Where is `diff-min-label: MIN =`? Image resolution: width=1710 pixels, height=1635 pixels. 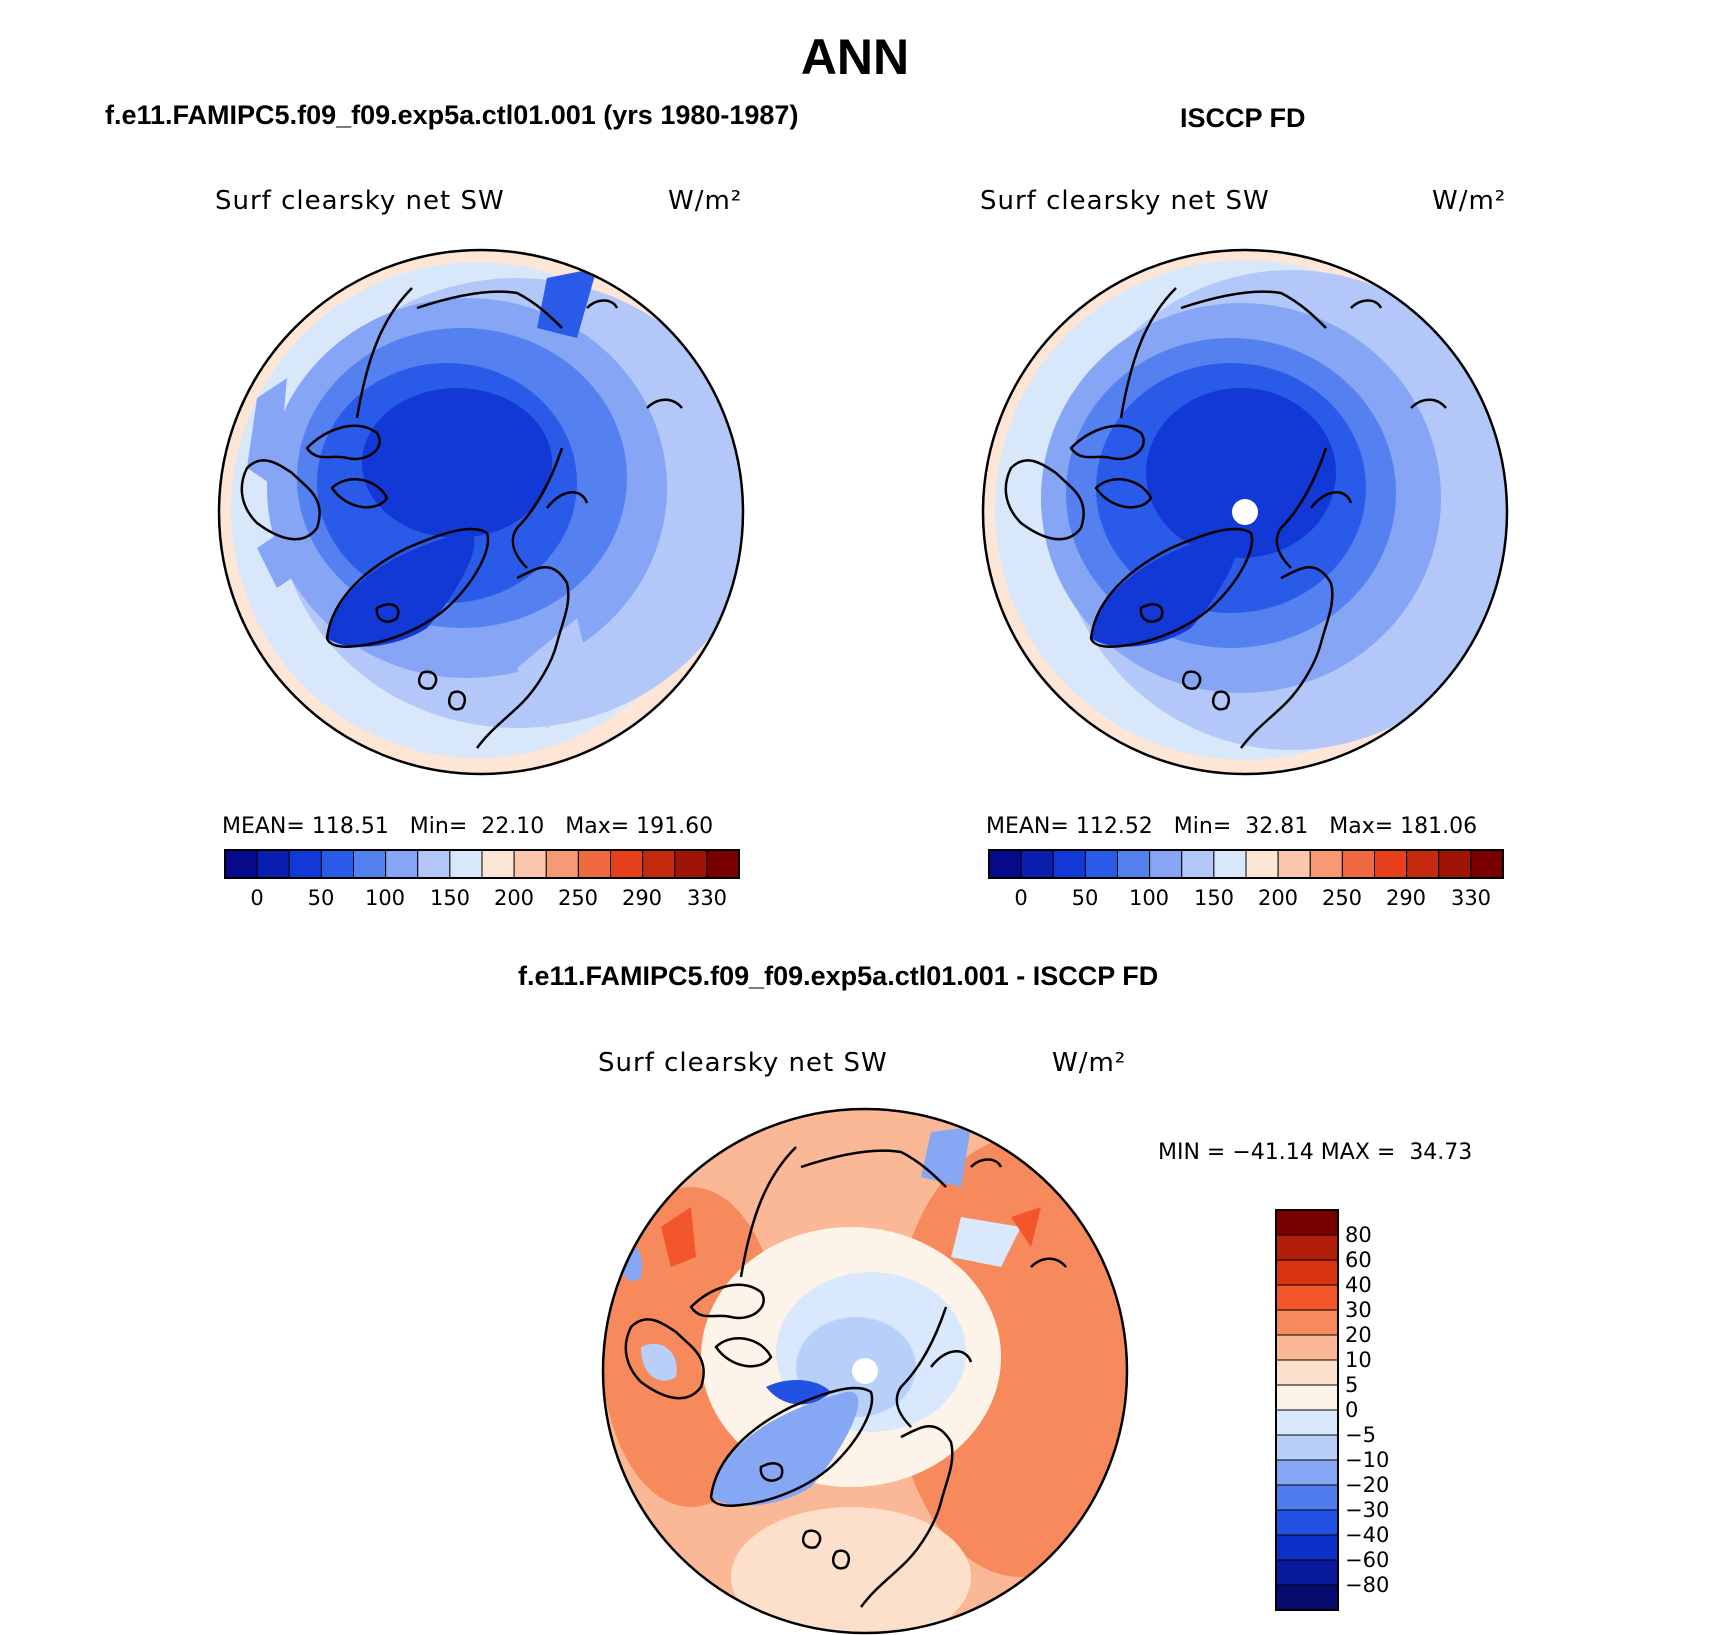 diff-min-label: MIN = is located at coordinates (1192, 1152).